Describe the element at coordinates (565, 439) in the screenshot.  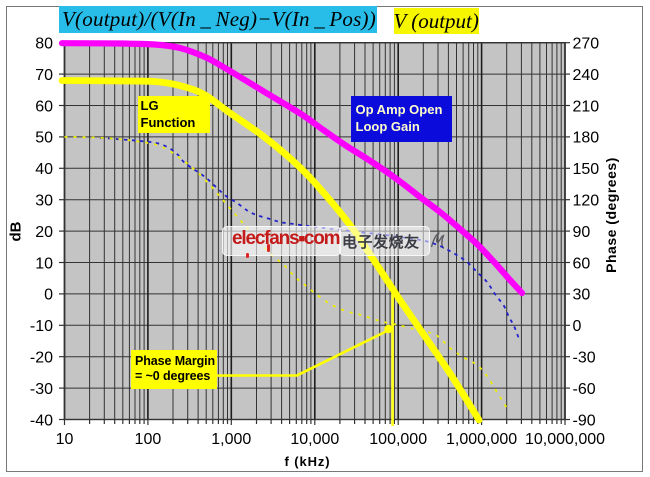
I see `svg-text: 10,000,000` at that location.